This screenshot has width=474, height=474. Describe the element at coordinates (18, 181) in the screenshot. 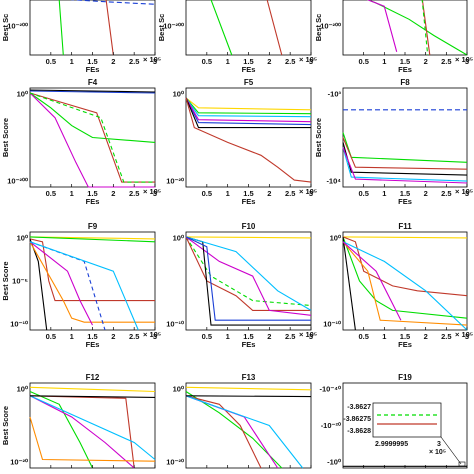

I see `f4-y-tick-label: 10⁻²⁰⁰` at that location.